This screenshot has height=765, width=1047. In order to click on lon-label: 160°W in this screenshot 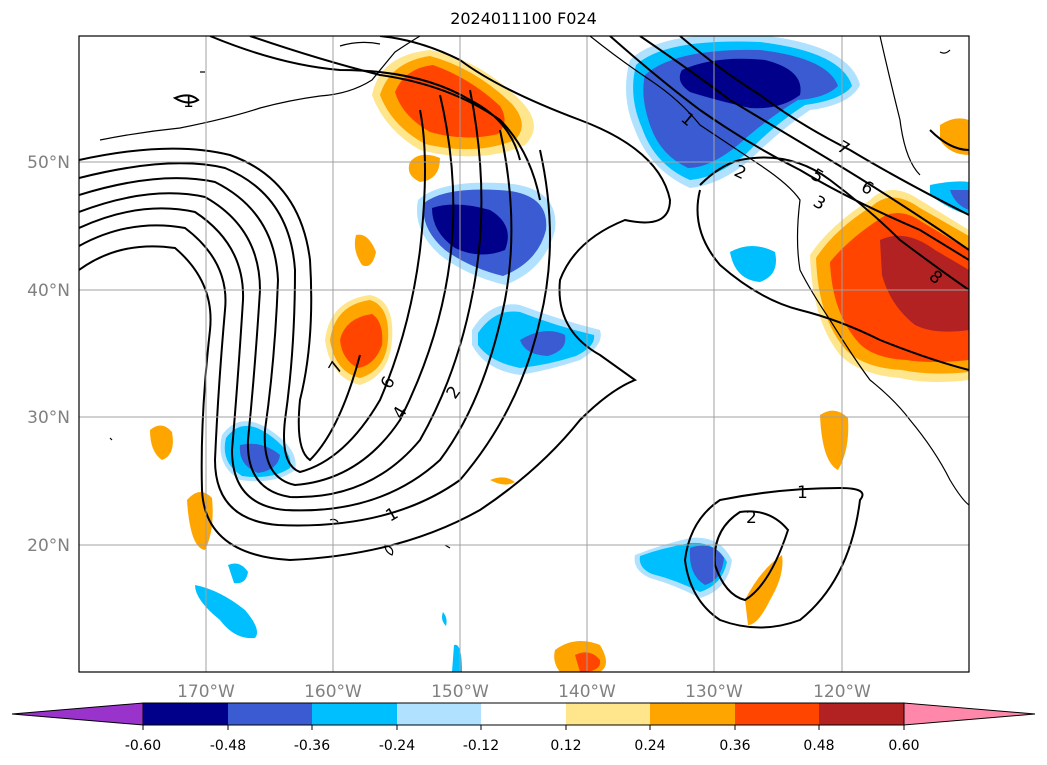, I will do `click(333, 692)`.